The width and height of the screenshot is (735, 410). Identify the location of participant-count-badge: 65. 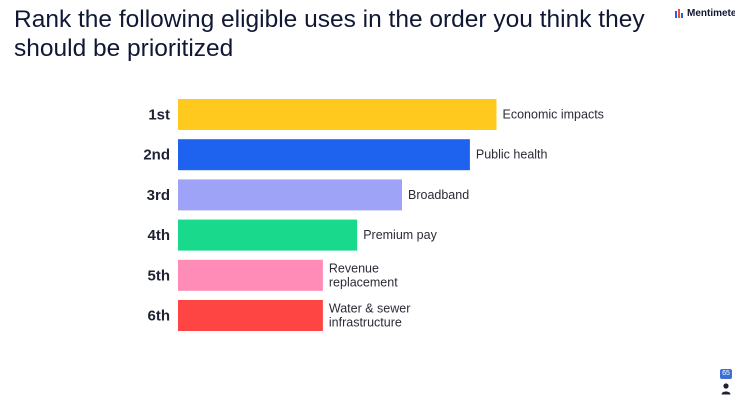
(726, 374).